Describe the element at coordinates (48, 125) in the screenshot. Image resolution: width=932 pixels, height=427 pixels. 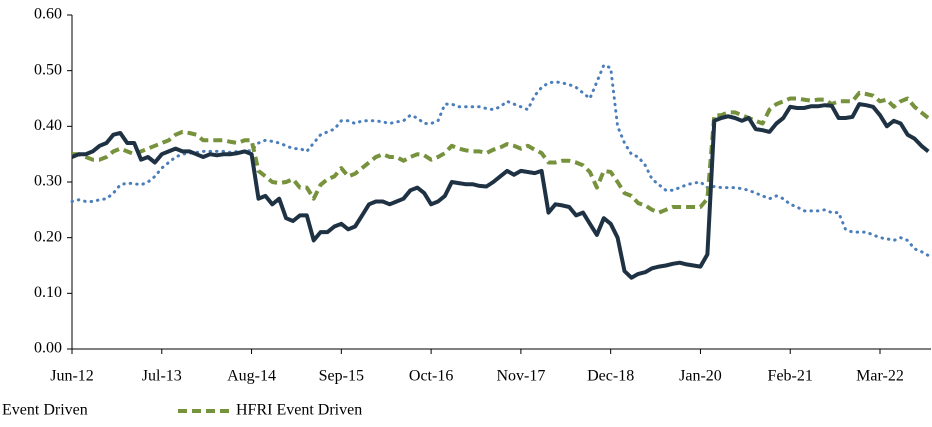
I see `y-tick-label: 0.40` at that location.